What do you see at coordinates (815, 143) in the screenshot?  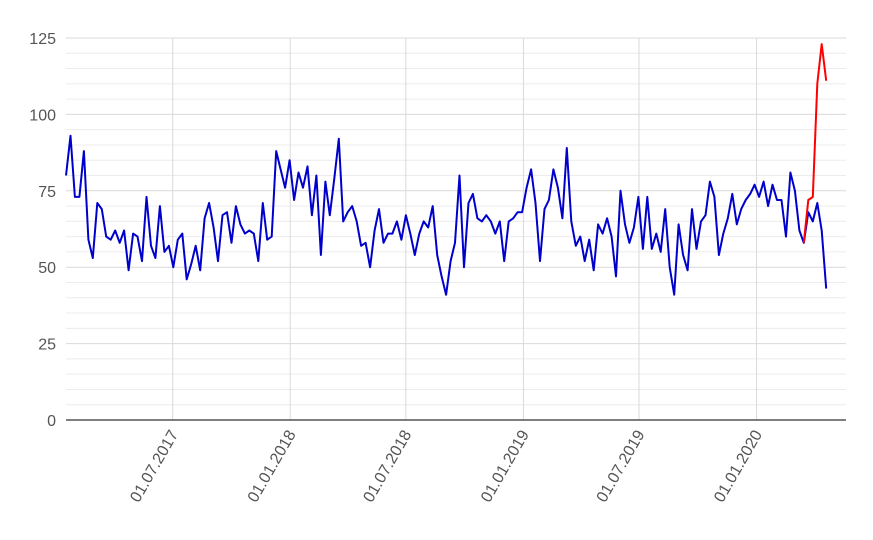 I see `series-line-highlight` at bounding box center [815, 143].